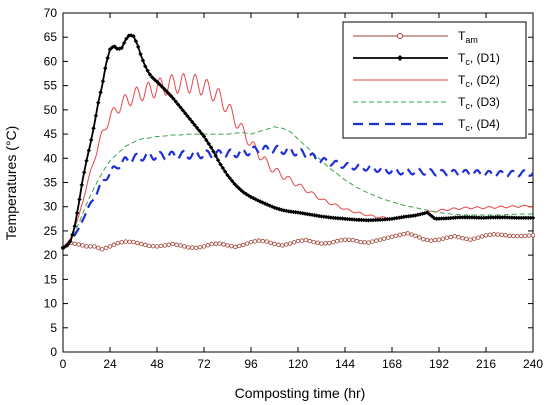 Image resolution: width=550 pixels, height=405 pixels. I want to click on y-tick-label: 30, so click(51, 207).